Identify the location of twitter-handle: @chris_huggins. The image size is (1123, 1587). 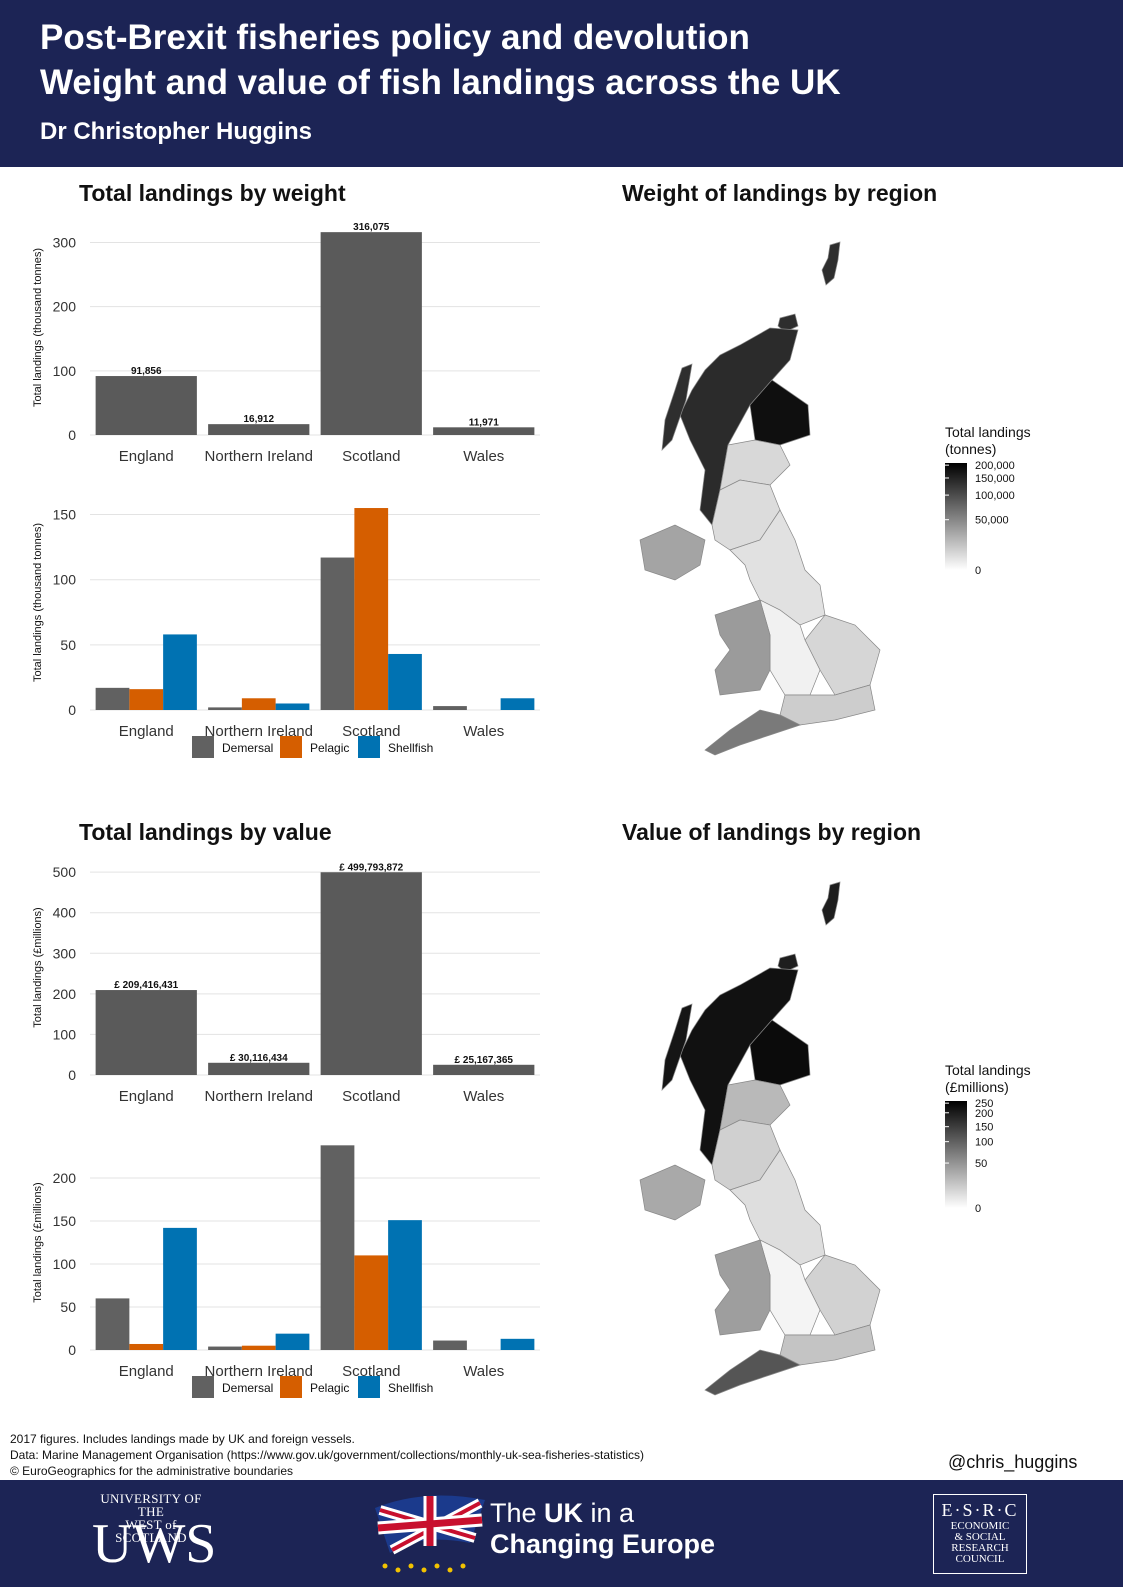
(1013, 1462).